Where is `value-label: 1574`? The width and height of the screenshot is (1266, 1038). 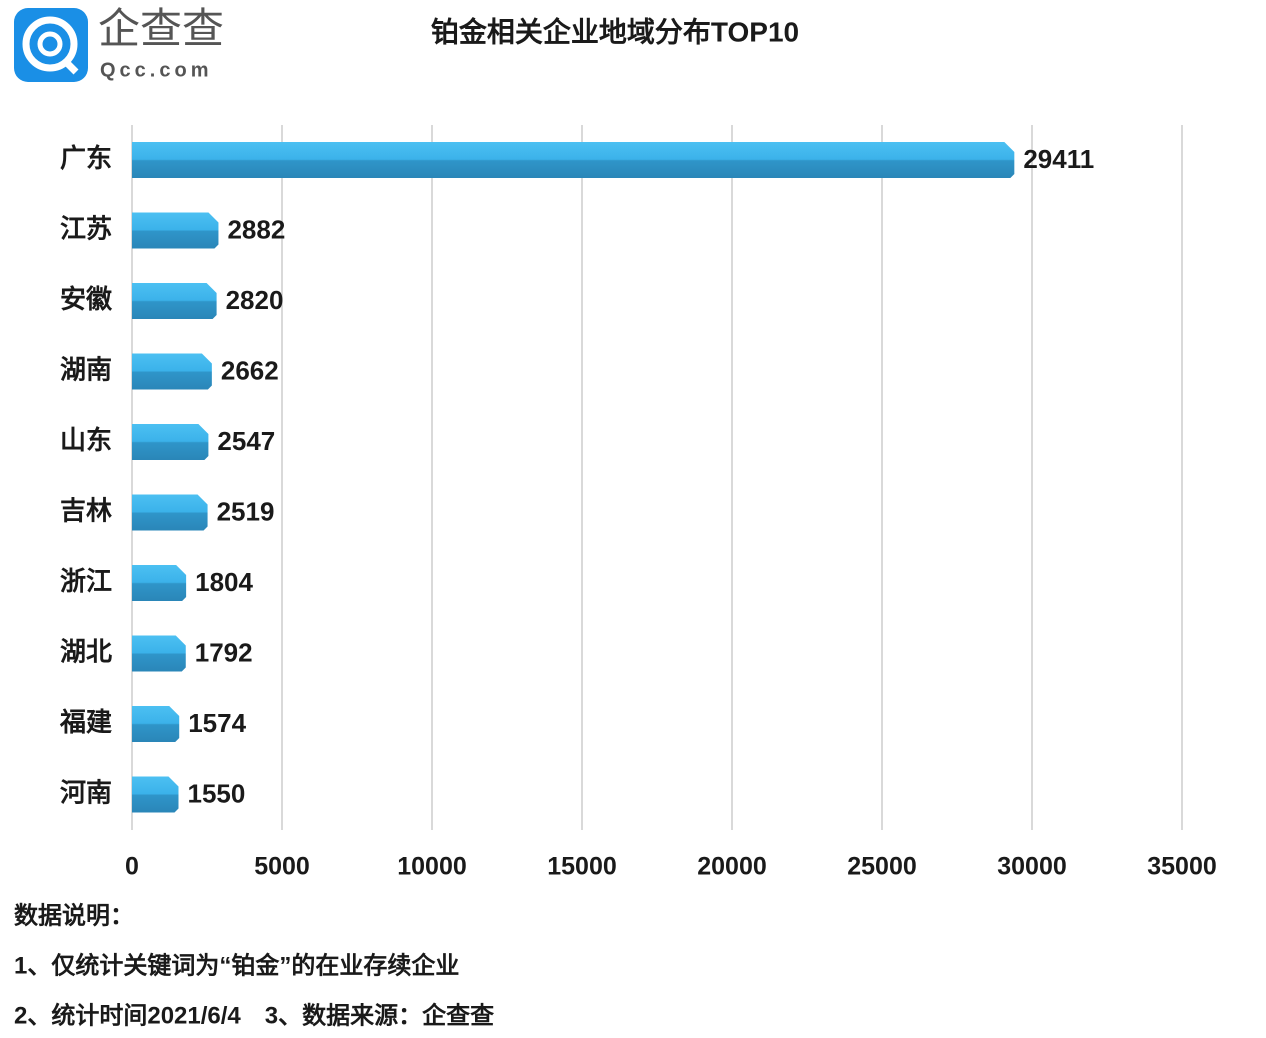 value-label: 1574 is located at coordinates (217, 723).